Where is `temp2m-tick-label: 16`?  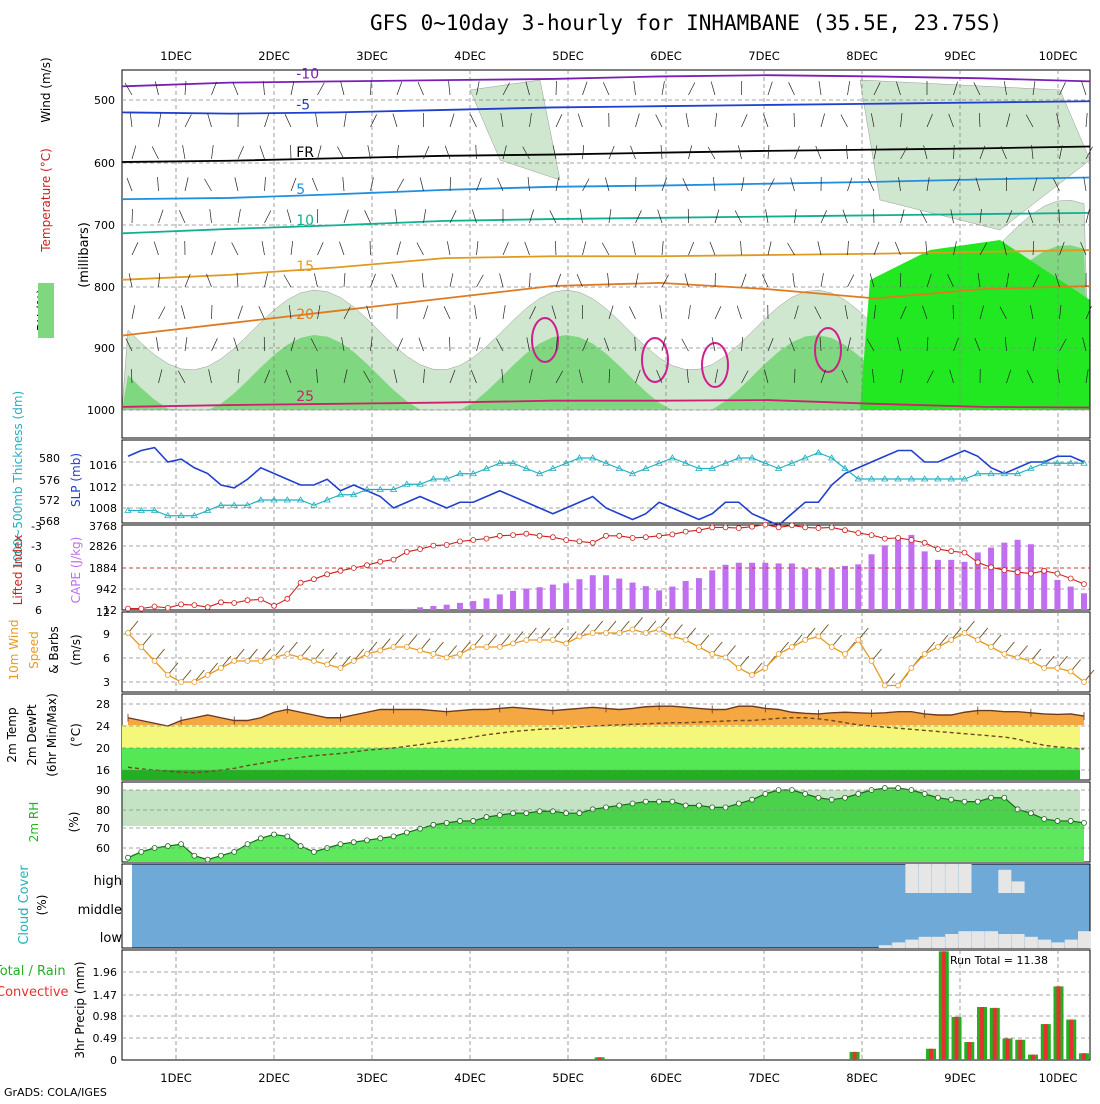 temp2m-tick-label: 16 is located at coordinates (103, 770).